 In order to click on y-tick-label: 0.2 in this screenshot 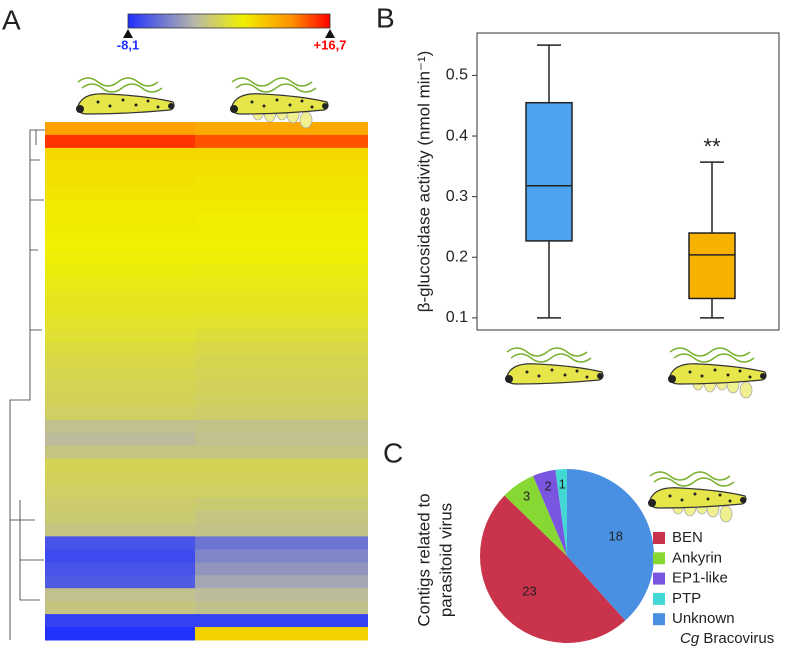, I will do `click(457, 256)`.